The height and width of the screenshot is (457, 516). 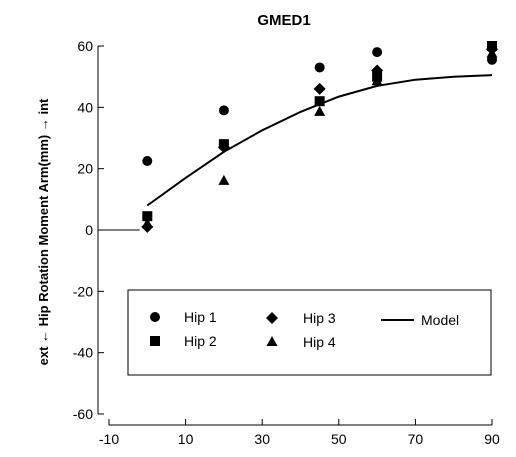 I want to click on legend-box, so click(x=309, y=332).